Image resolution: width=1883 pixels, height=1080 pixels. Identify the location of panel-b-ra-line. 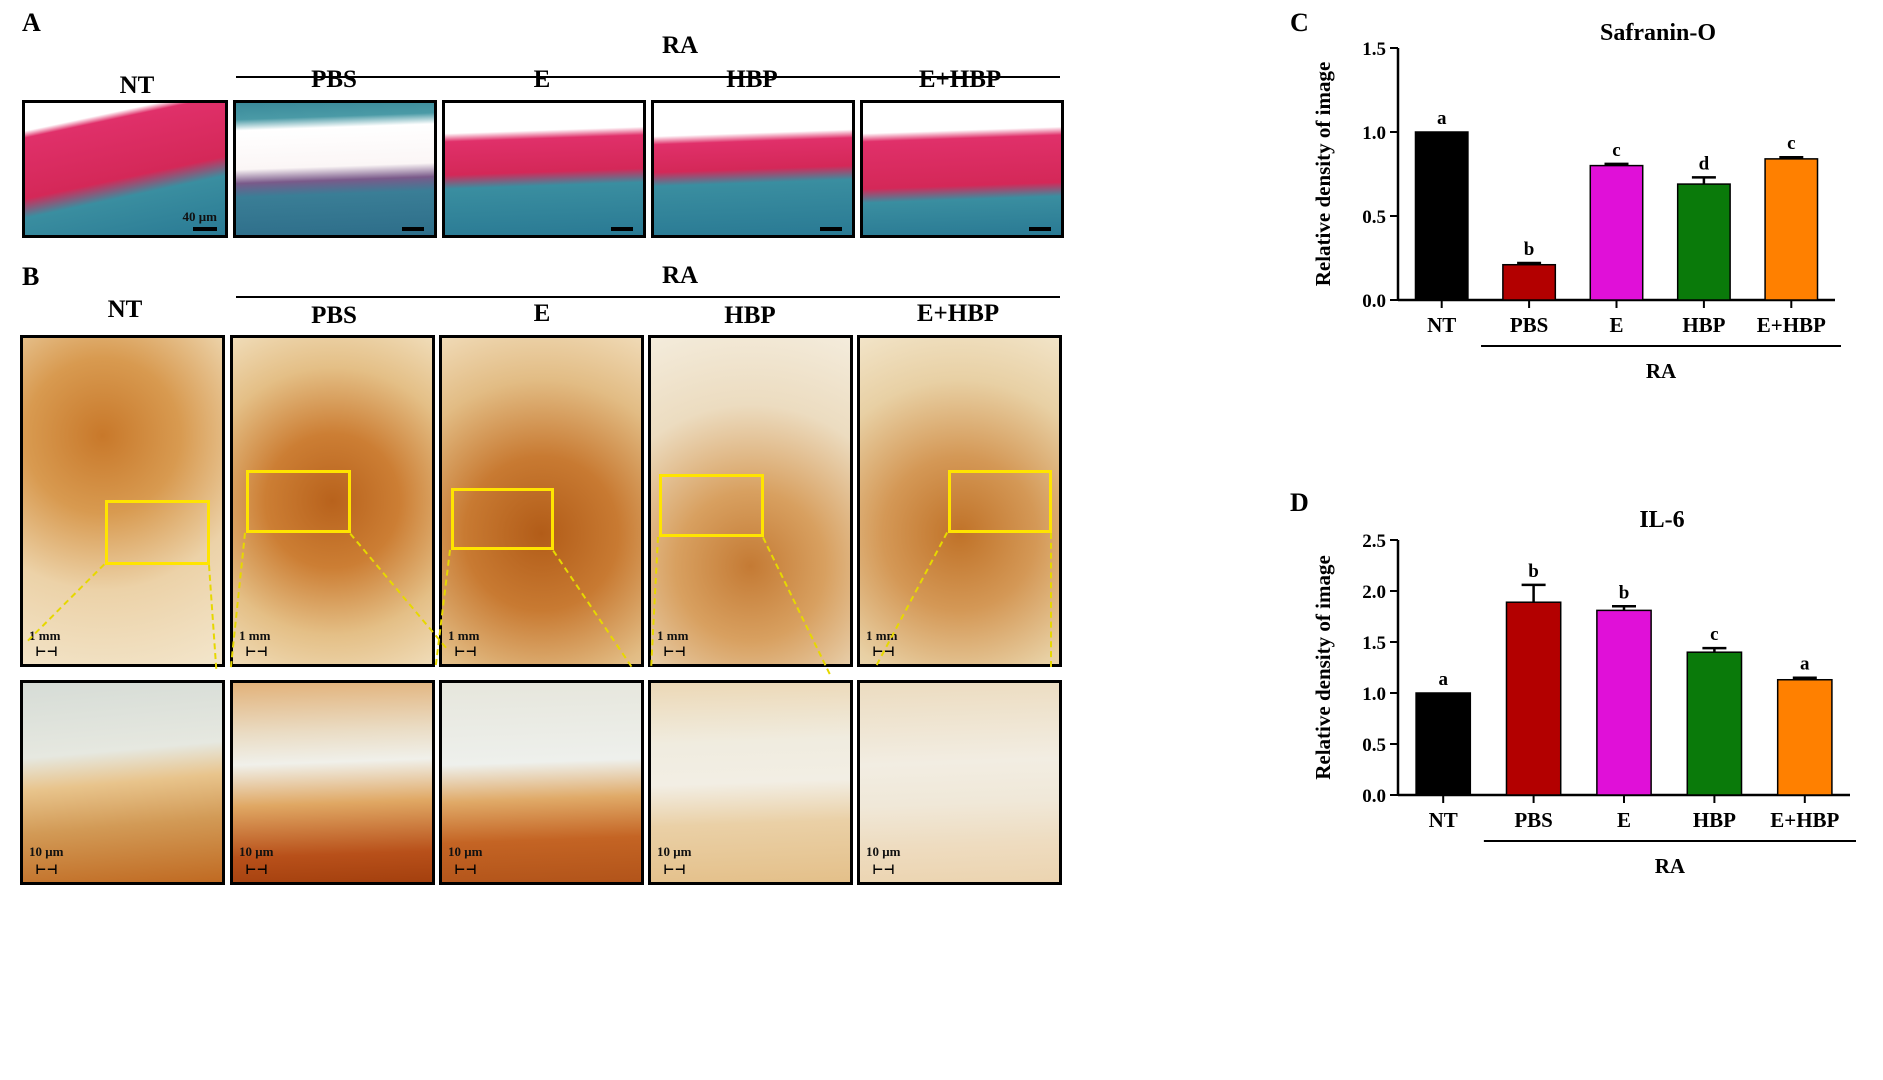
(648, 297).